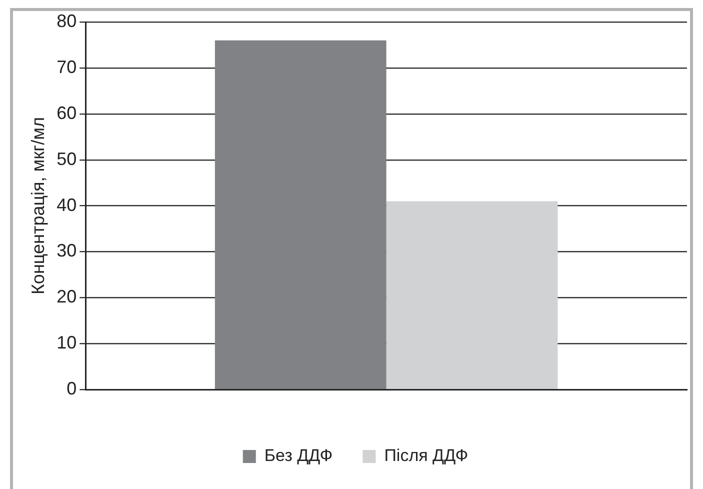  I want to click on y-tick-label: 60, so click(66, 112).